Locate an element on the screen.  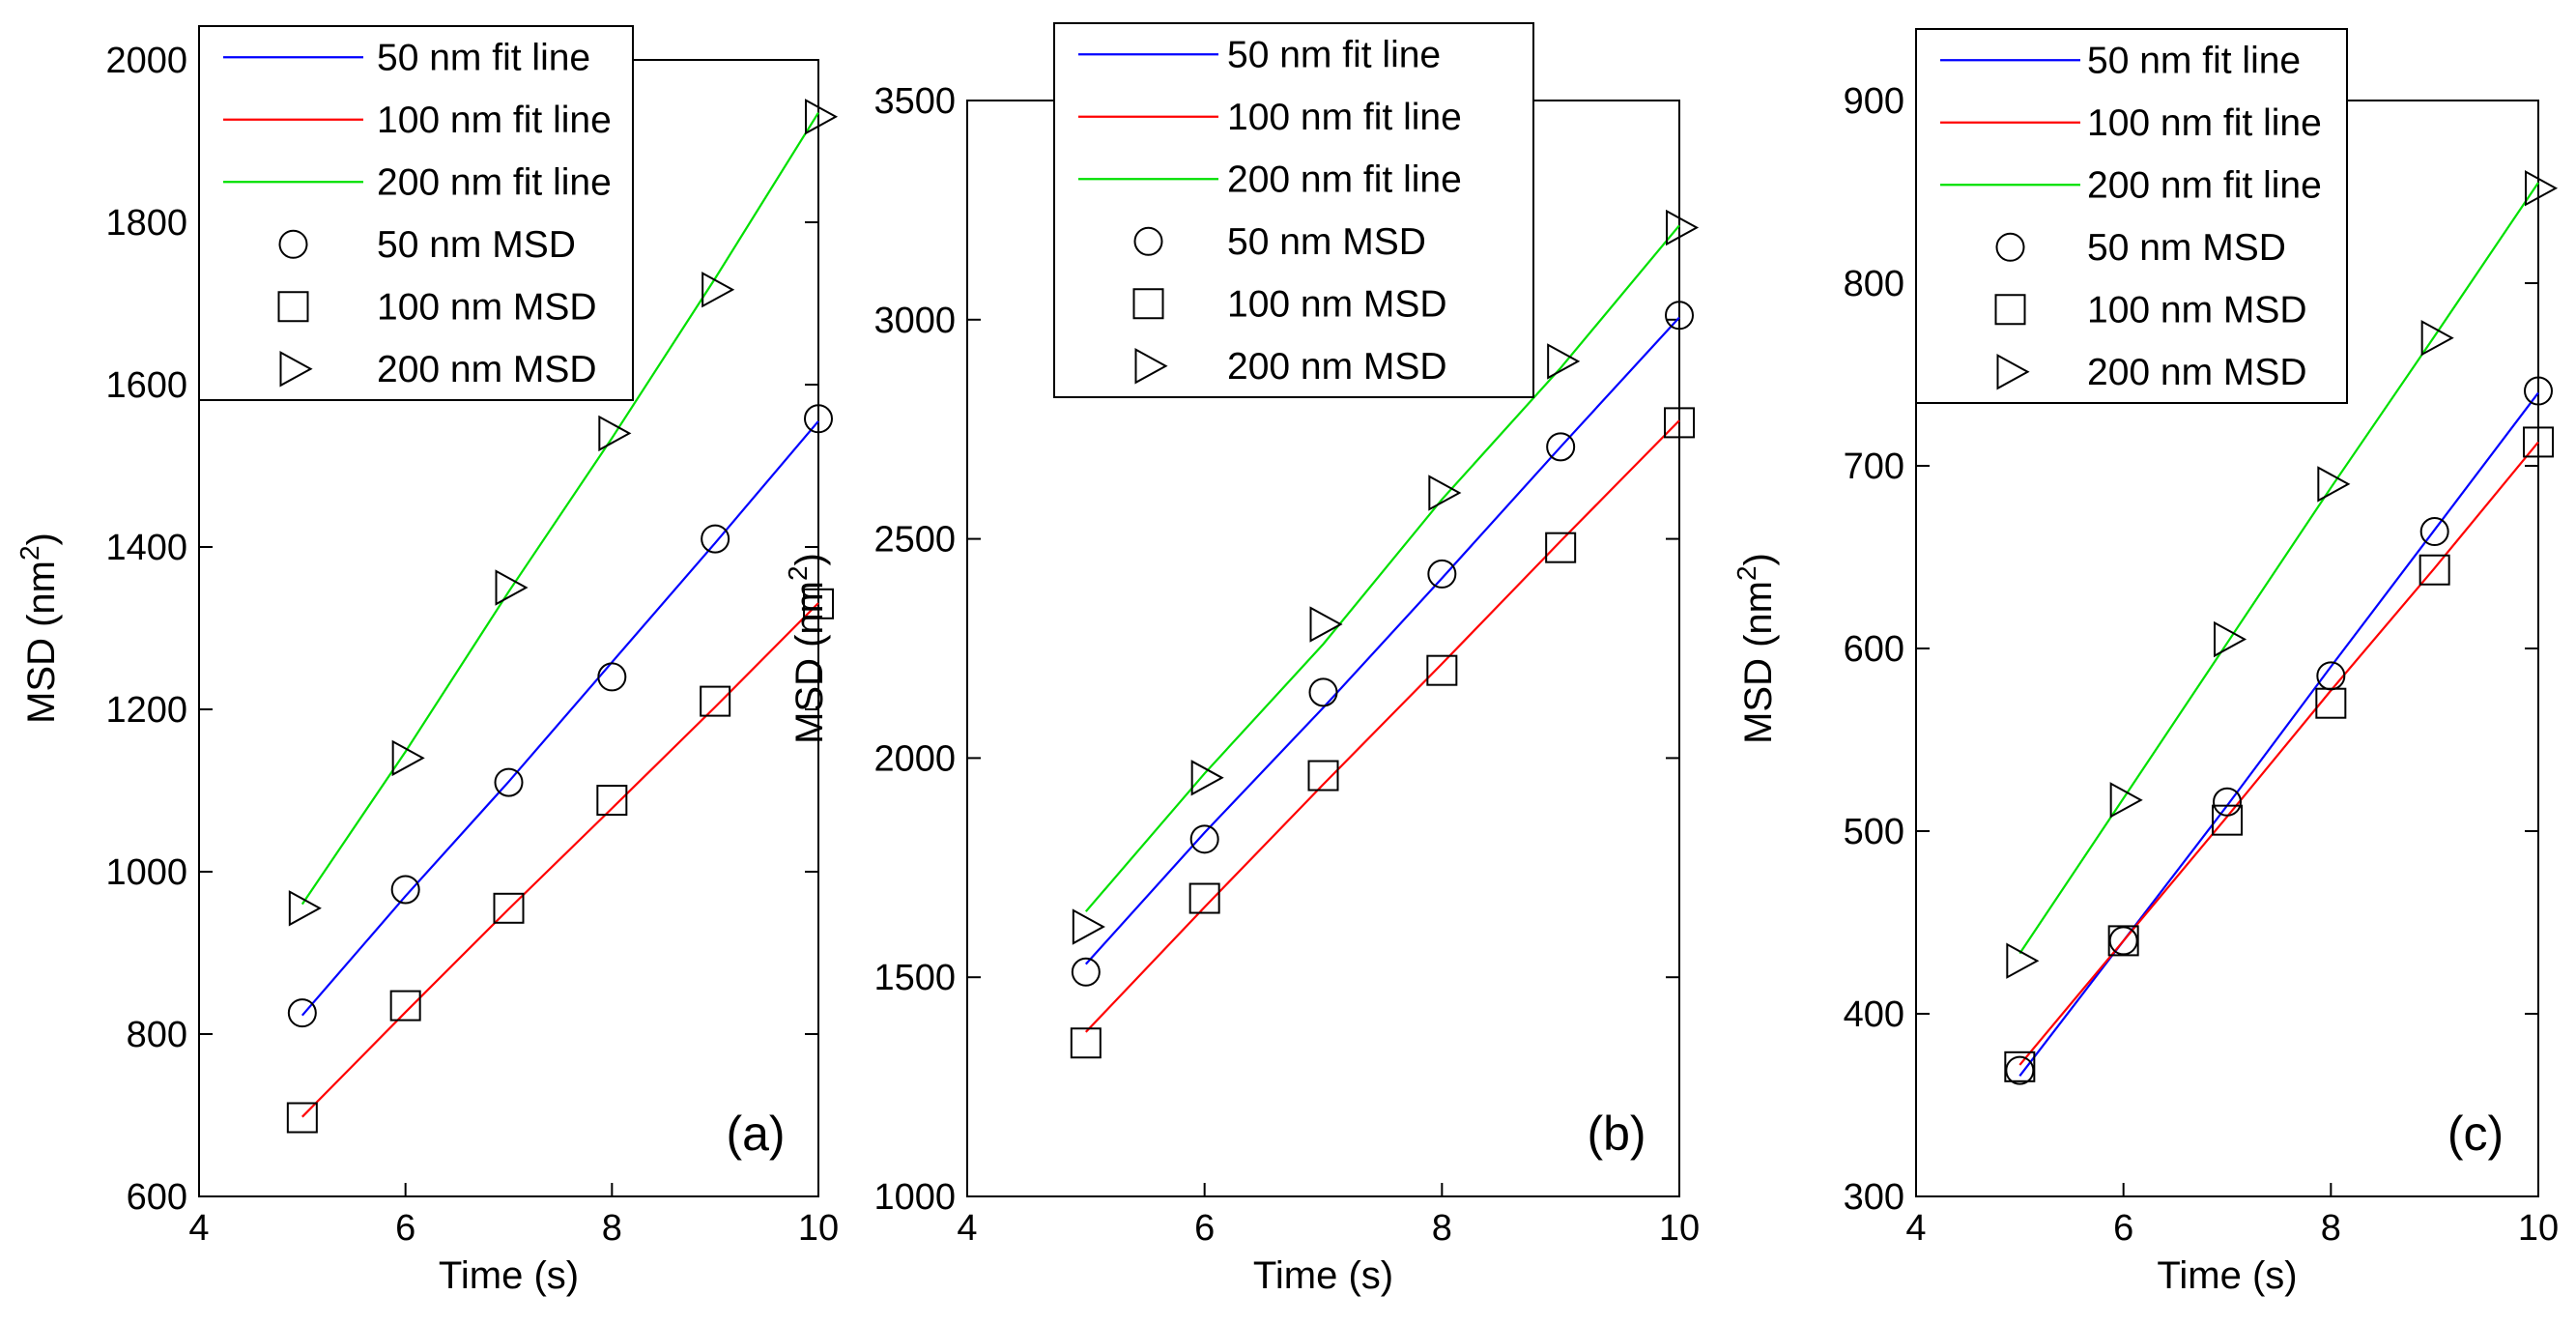
y-tick-label: 500 is located at coordinates (1874, 832).